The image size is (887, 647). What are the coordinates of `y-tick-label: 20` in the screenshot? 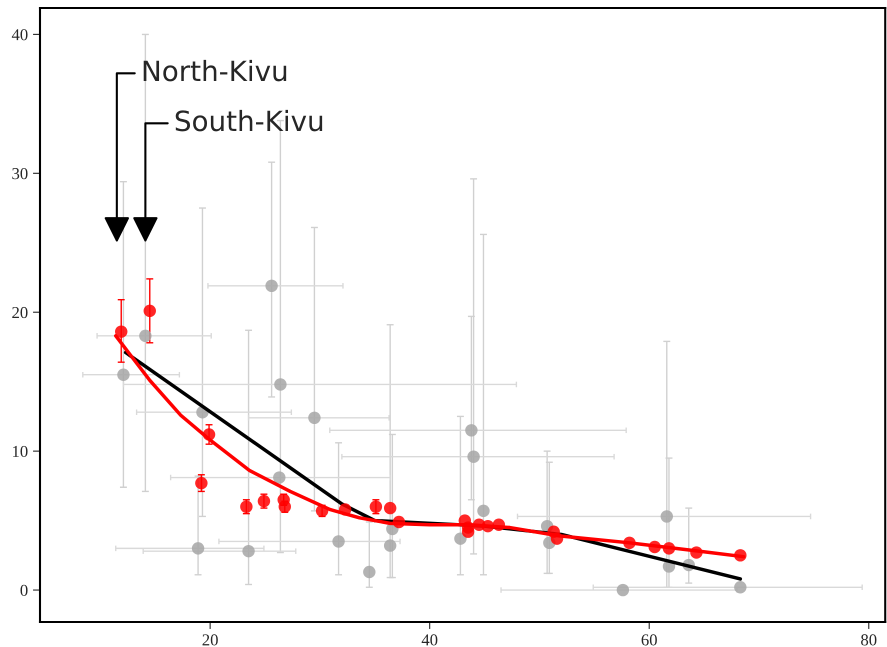 It's located at (20, 312).